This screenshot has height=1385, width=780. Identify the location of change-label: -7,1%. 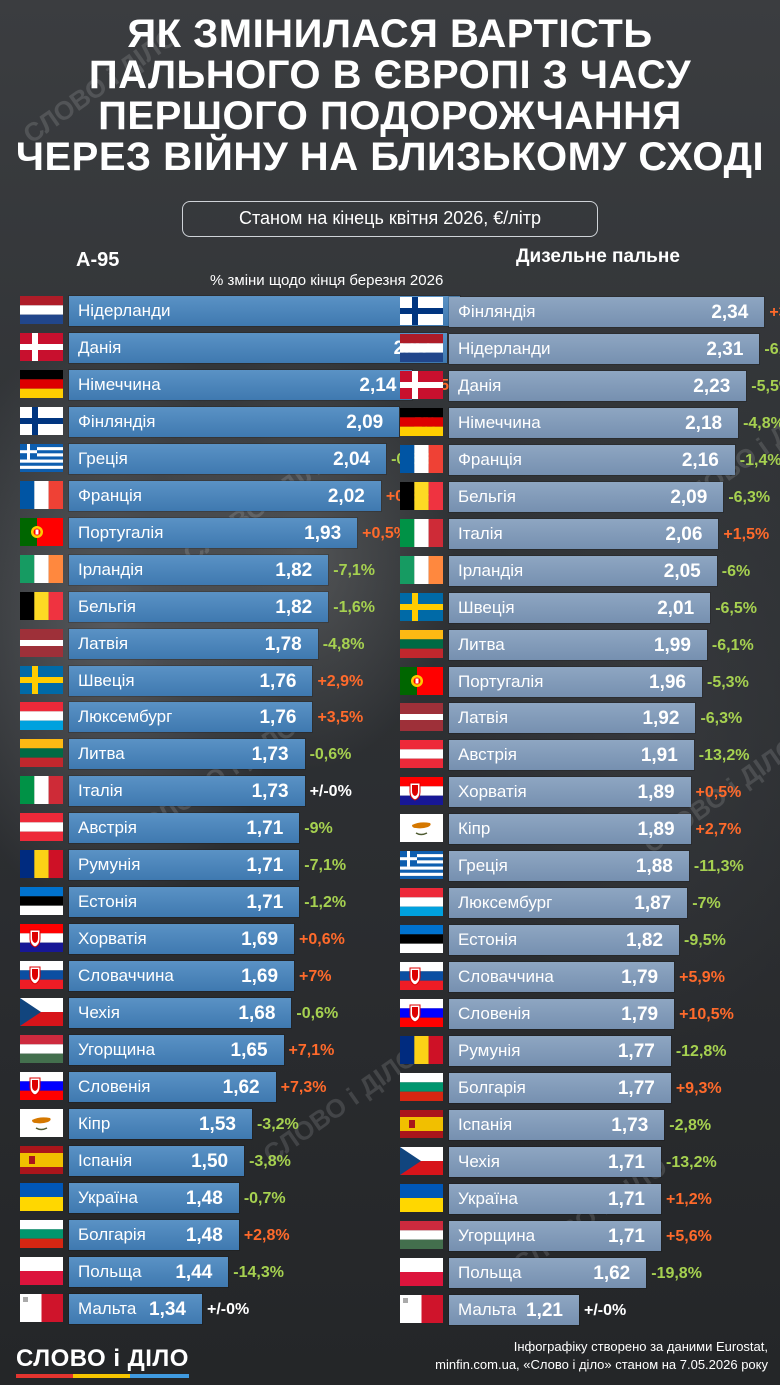
(354, 570).